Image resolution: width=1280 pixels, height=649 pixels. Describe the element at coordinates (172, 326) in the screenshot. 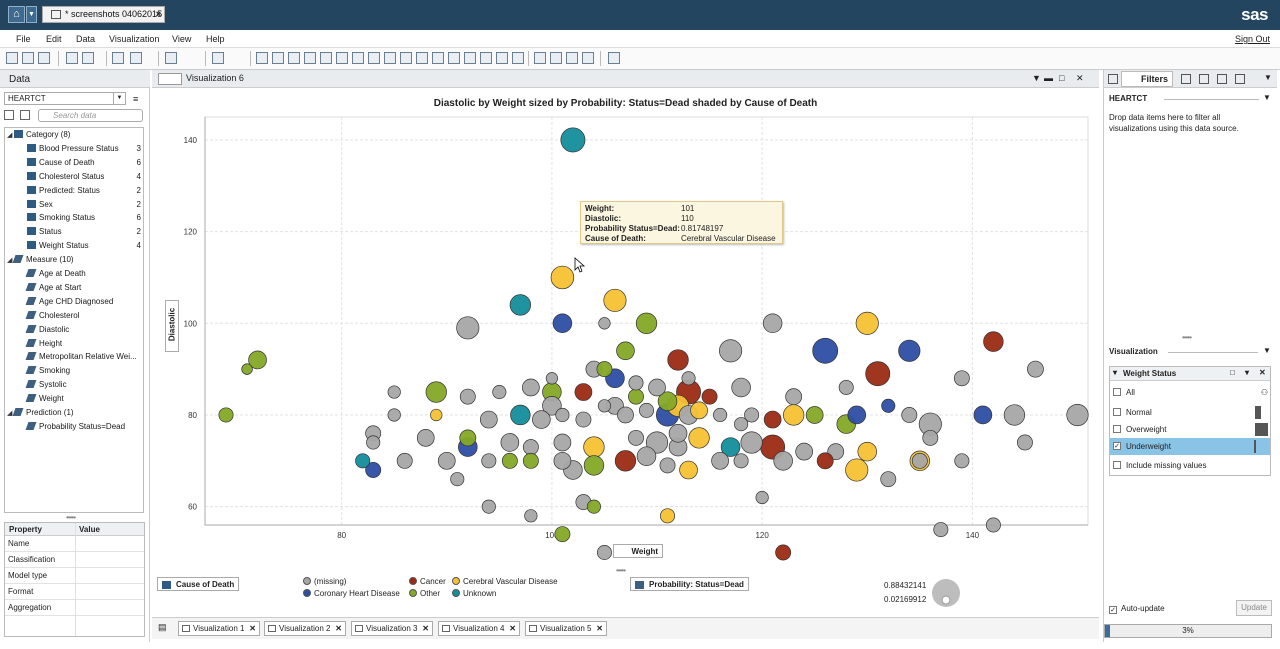

I see `y-axis-role: Diastolic` at that location.